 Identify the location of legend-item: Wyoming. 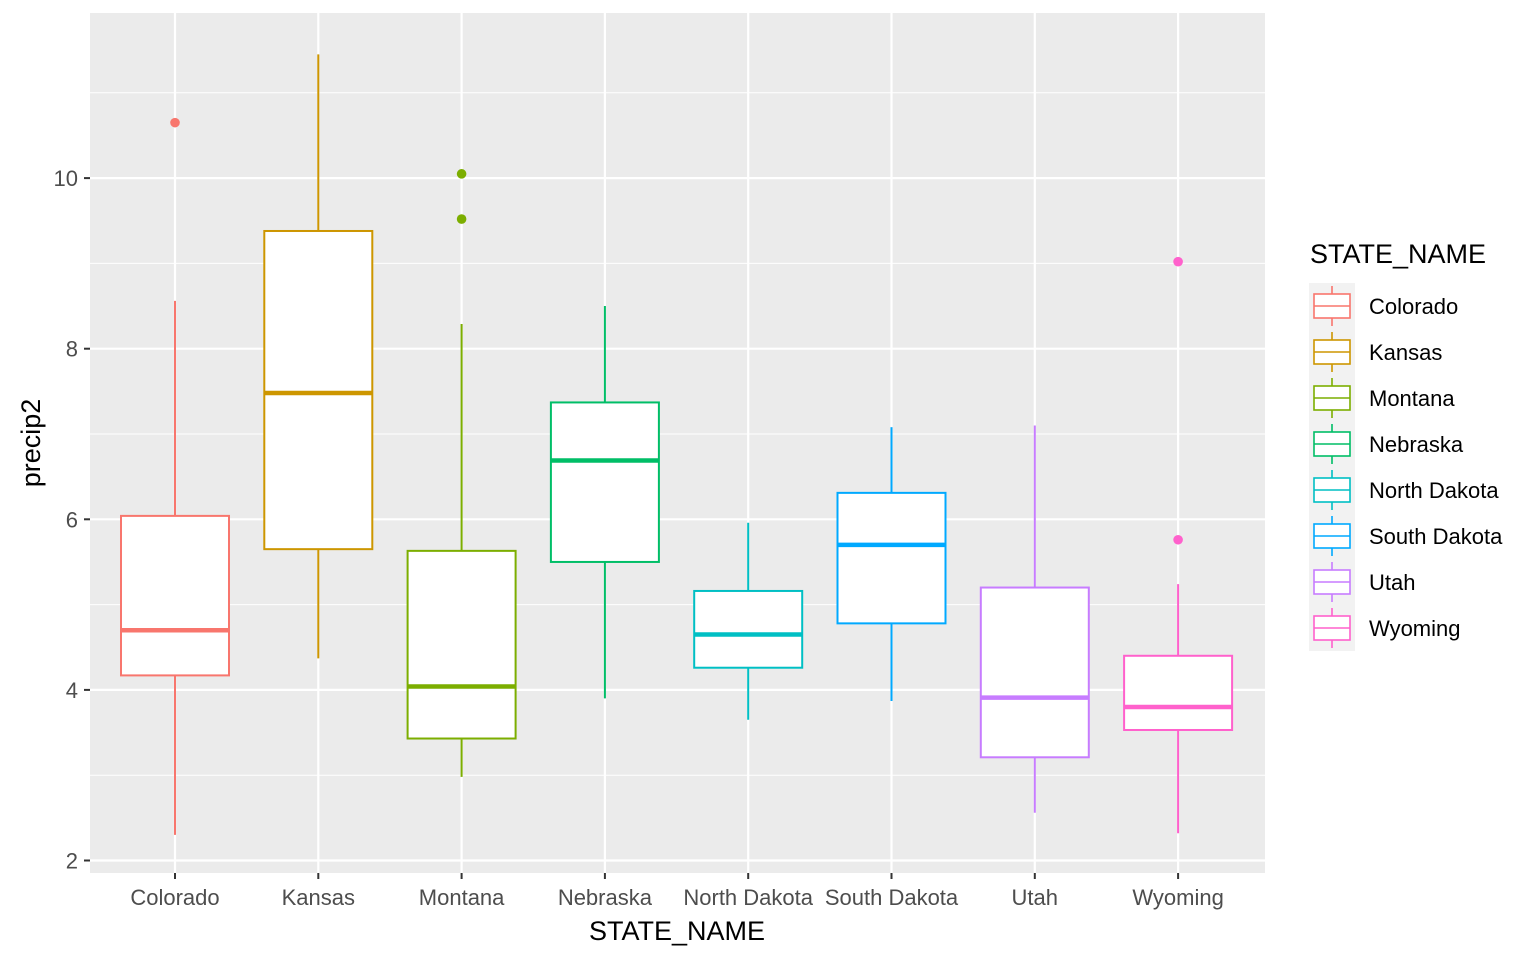
(1385, 628).